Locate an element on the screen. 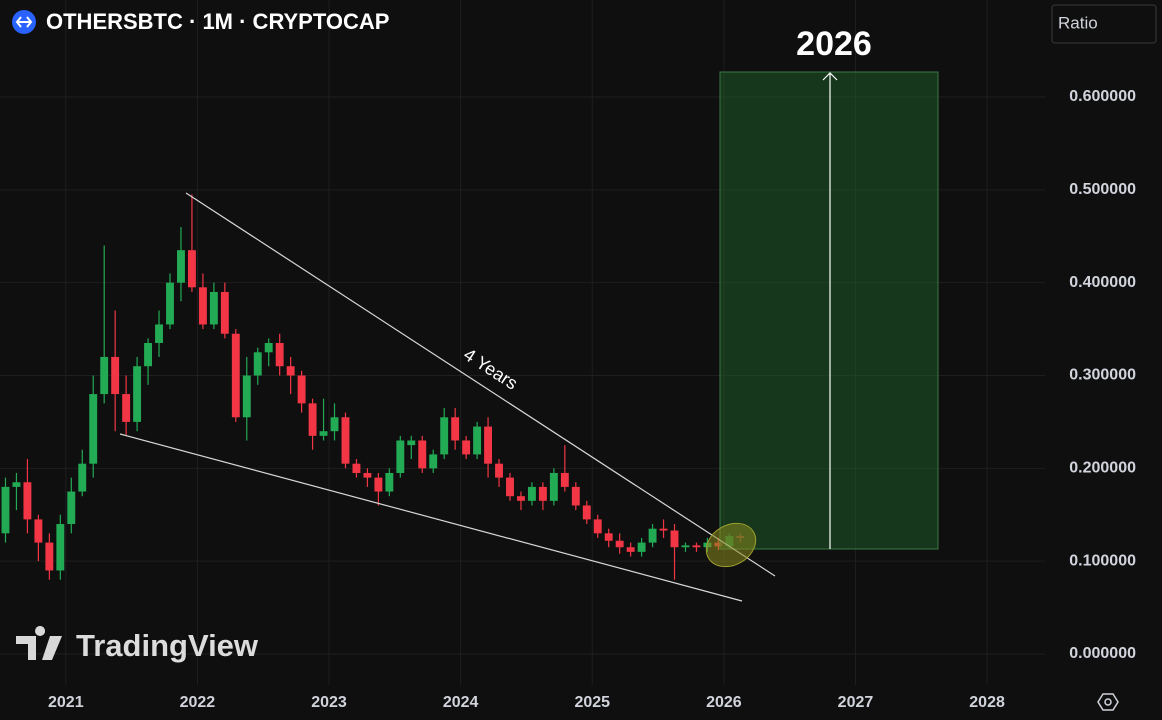  y-tick-label: 0.300000 is located at coordinates (1102, 375).